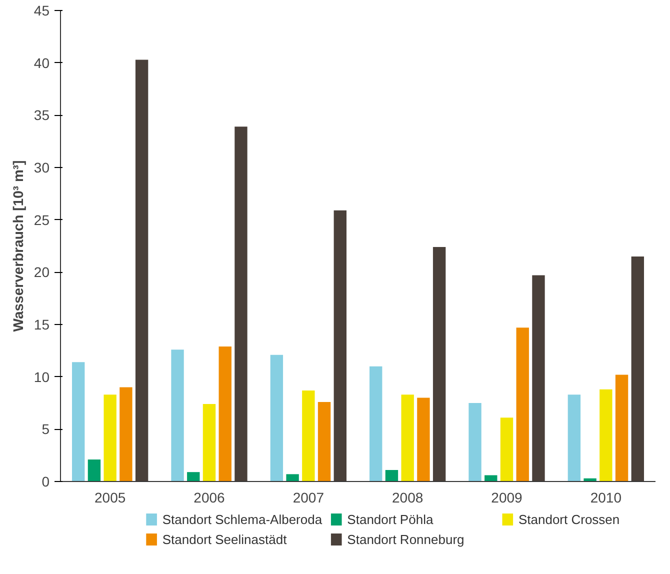 This screenshot has width=670, height=574. I want to click on legend-label: Standort Seelinastädt, so click(225, 539).